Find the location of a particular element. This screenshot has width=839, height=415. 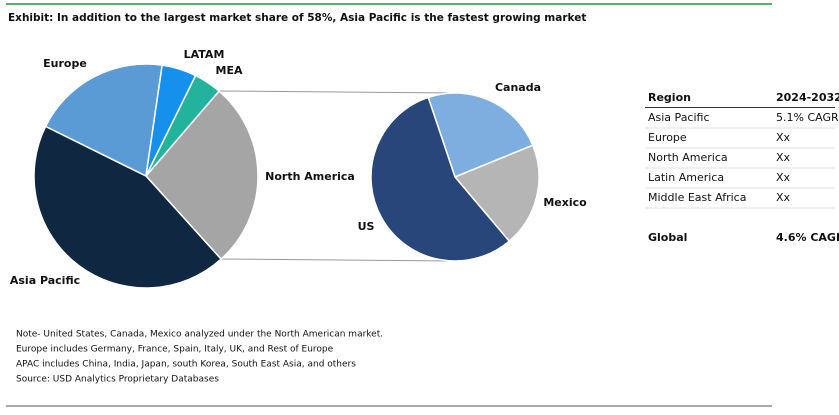

table-cell: Asia Pacific is located at coordinates (679, 117).